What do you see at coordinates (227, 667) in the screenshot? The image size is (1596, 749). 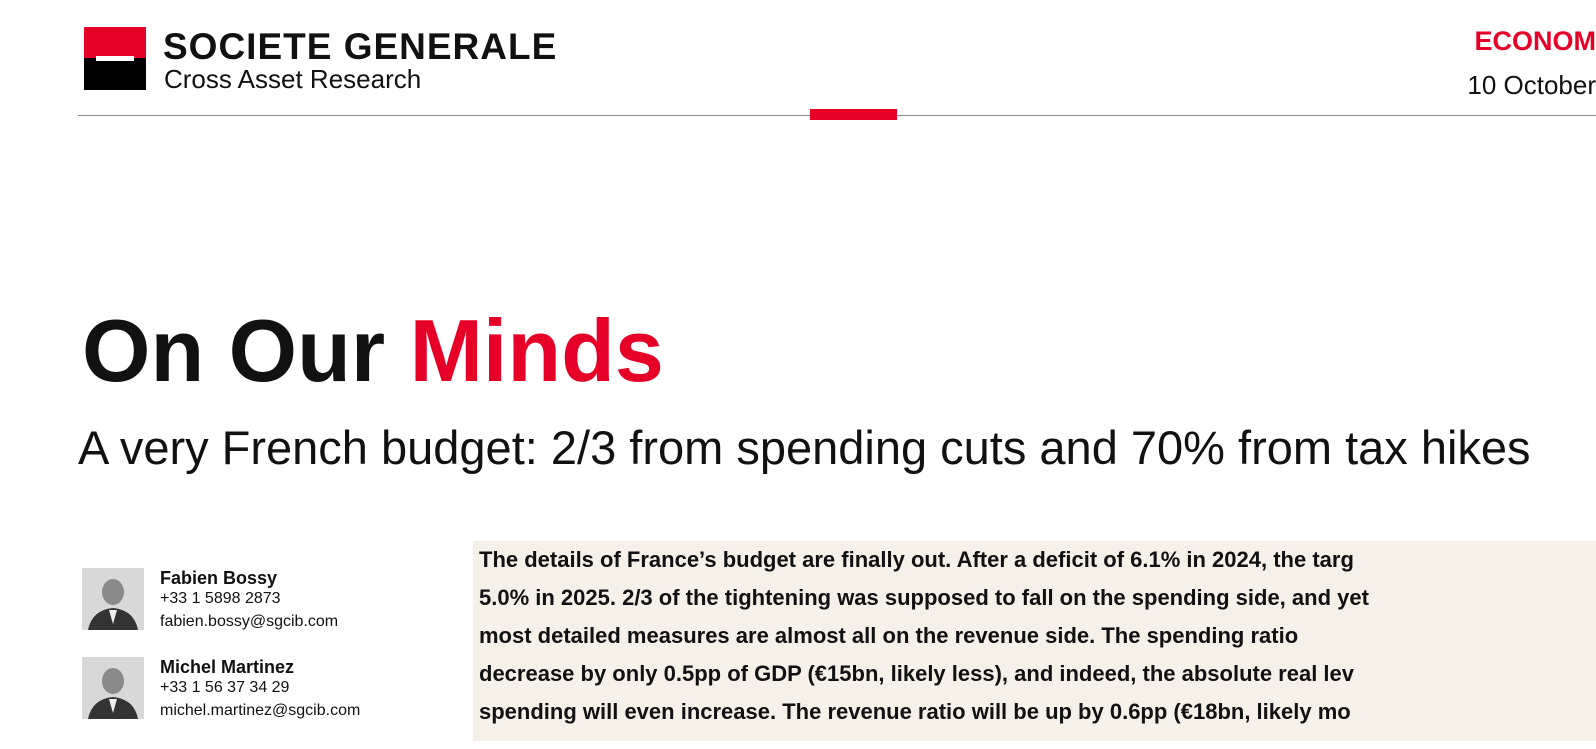 I see `author-name: Michel Martinez` at bounding box center [227, 667].